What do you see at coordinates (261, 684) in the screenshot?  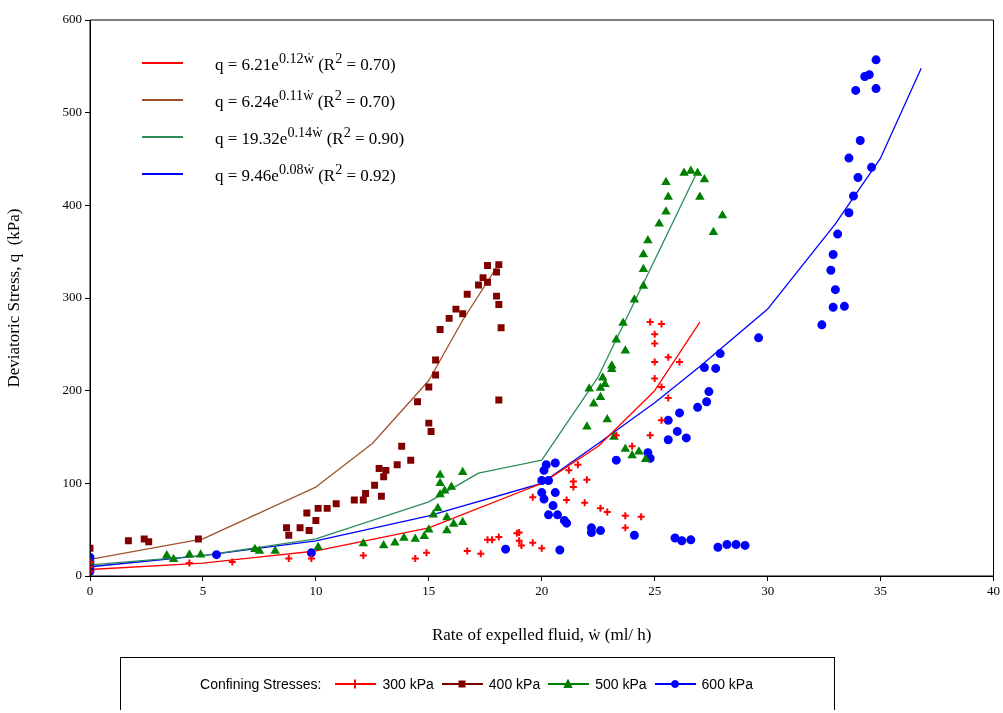 I see `legend-title: Confining Stresses:` at bounding box center [261, 684].